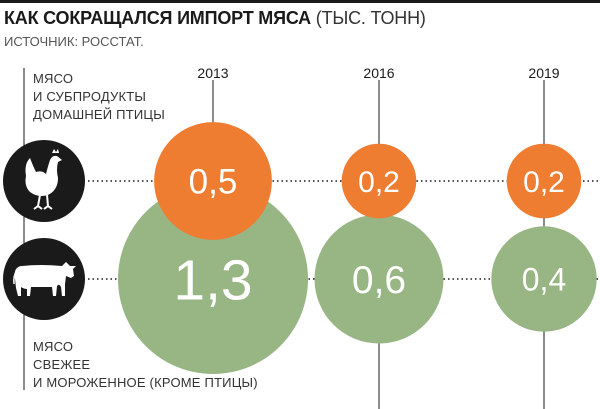 This screenshot has width=600, height=409. Describe the element at coordinates (90, 96) in the screenshot. I see `category-label-poultry-line: И СУБПРОДУКТЫ` at that location.